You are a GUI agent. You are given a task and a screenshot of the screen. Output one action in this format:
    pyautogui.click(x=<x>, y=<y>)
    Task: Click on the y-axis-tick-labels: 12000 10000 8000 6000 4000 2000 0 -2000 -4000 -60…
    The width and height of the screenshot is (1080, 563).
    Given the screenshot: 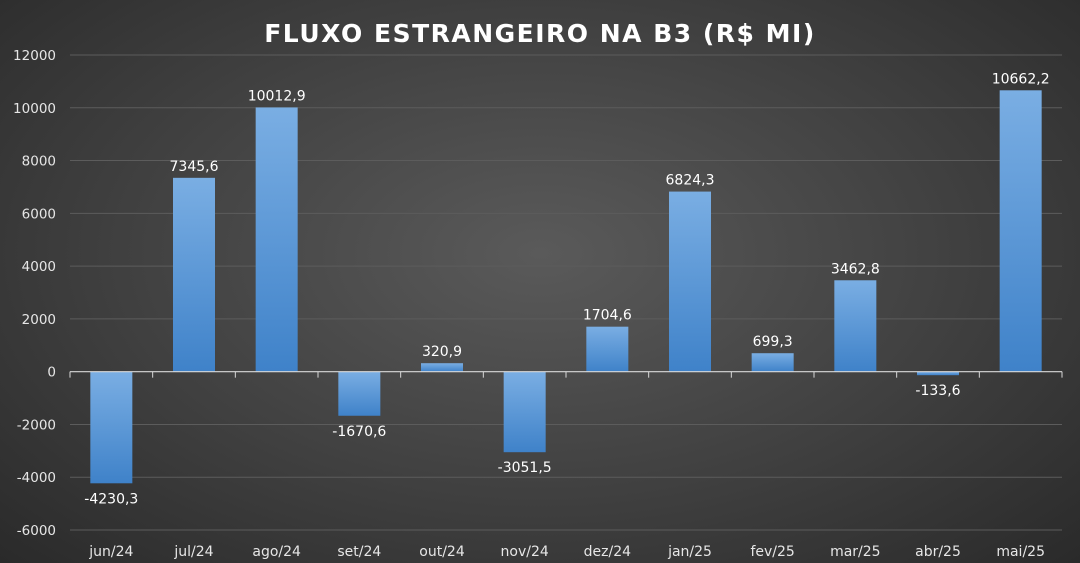 What is the action you would take?
    pyautogui.click(x=34, y=293)
    